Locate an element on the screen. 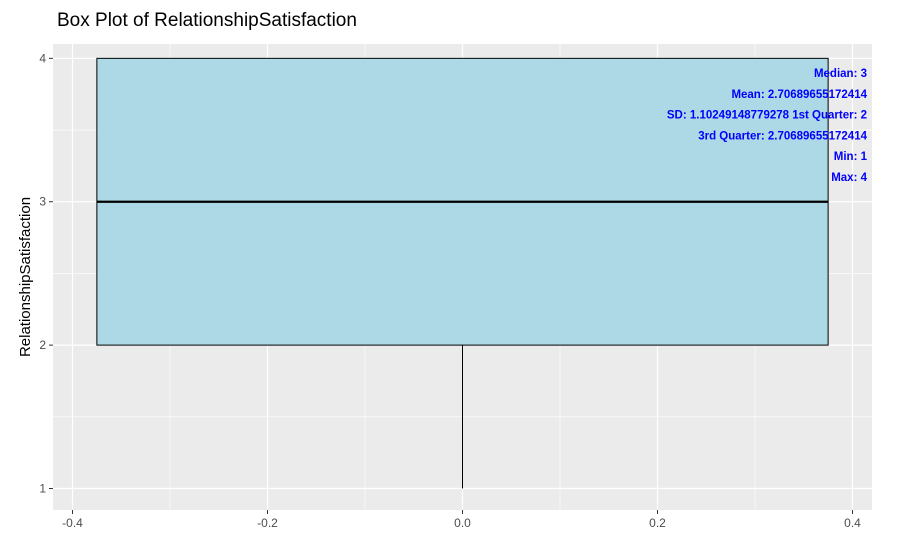  stat-annotation: Mean: 2.70689655172414 is located at coordinates (799, 95).